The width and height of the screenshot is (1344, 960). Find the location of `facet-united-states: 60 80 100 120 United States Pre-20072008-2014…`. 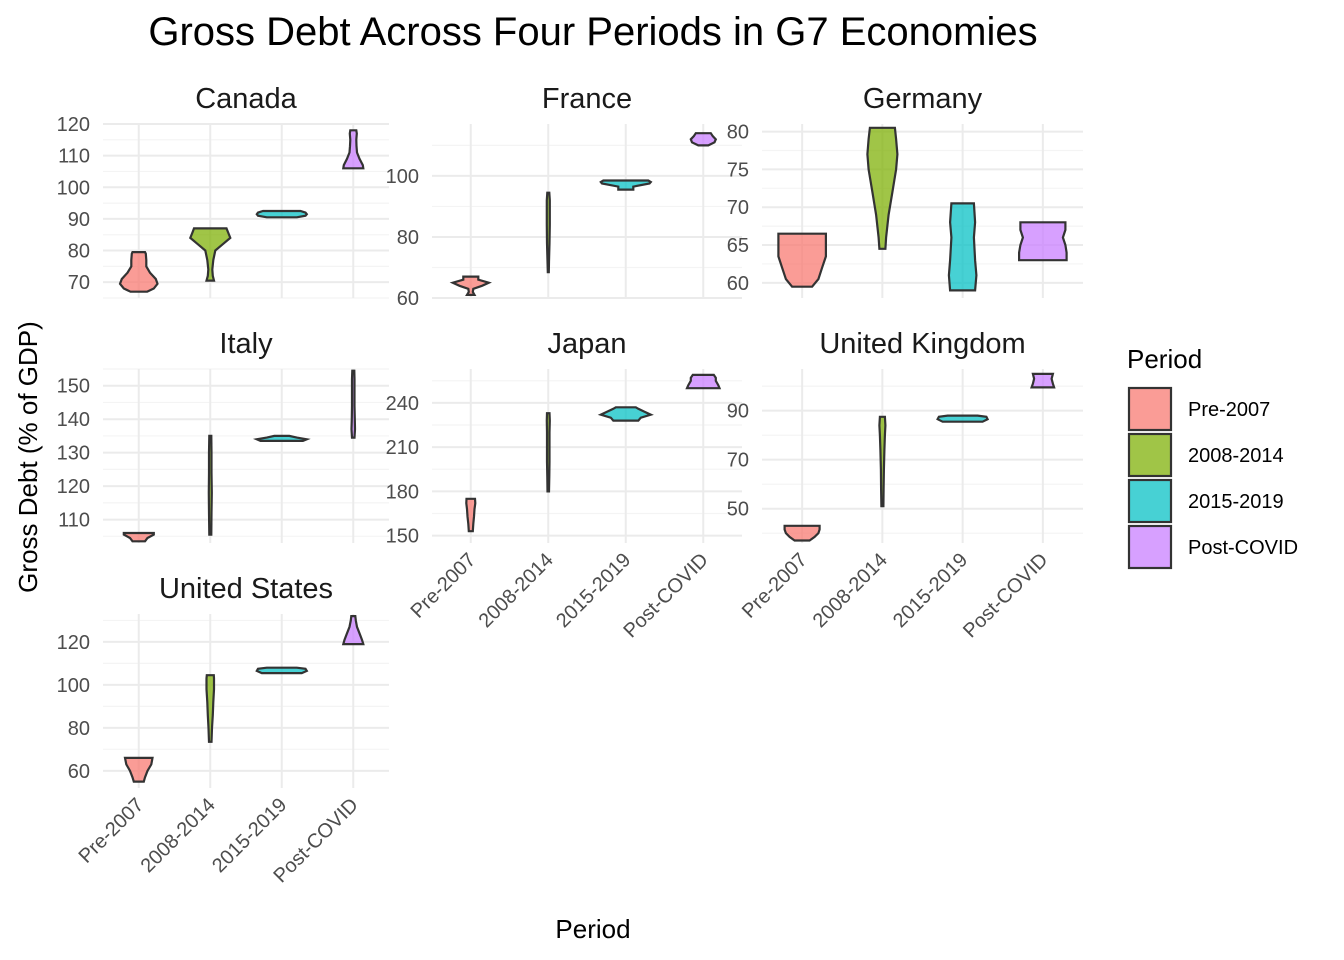

facet-united-states: 60 80 100 120 United States Pre-20072008-2014… is located at coordinates (223, 730).